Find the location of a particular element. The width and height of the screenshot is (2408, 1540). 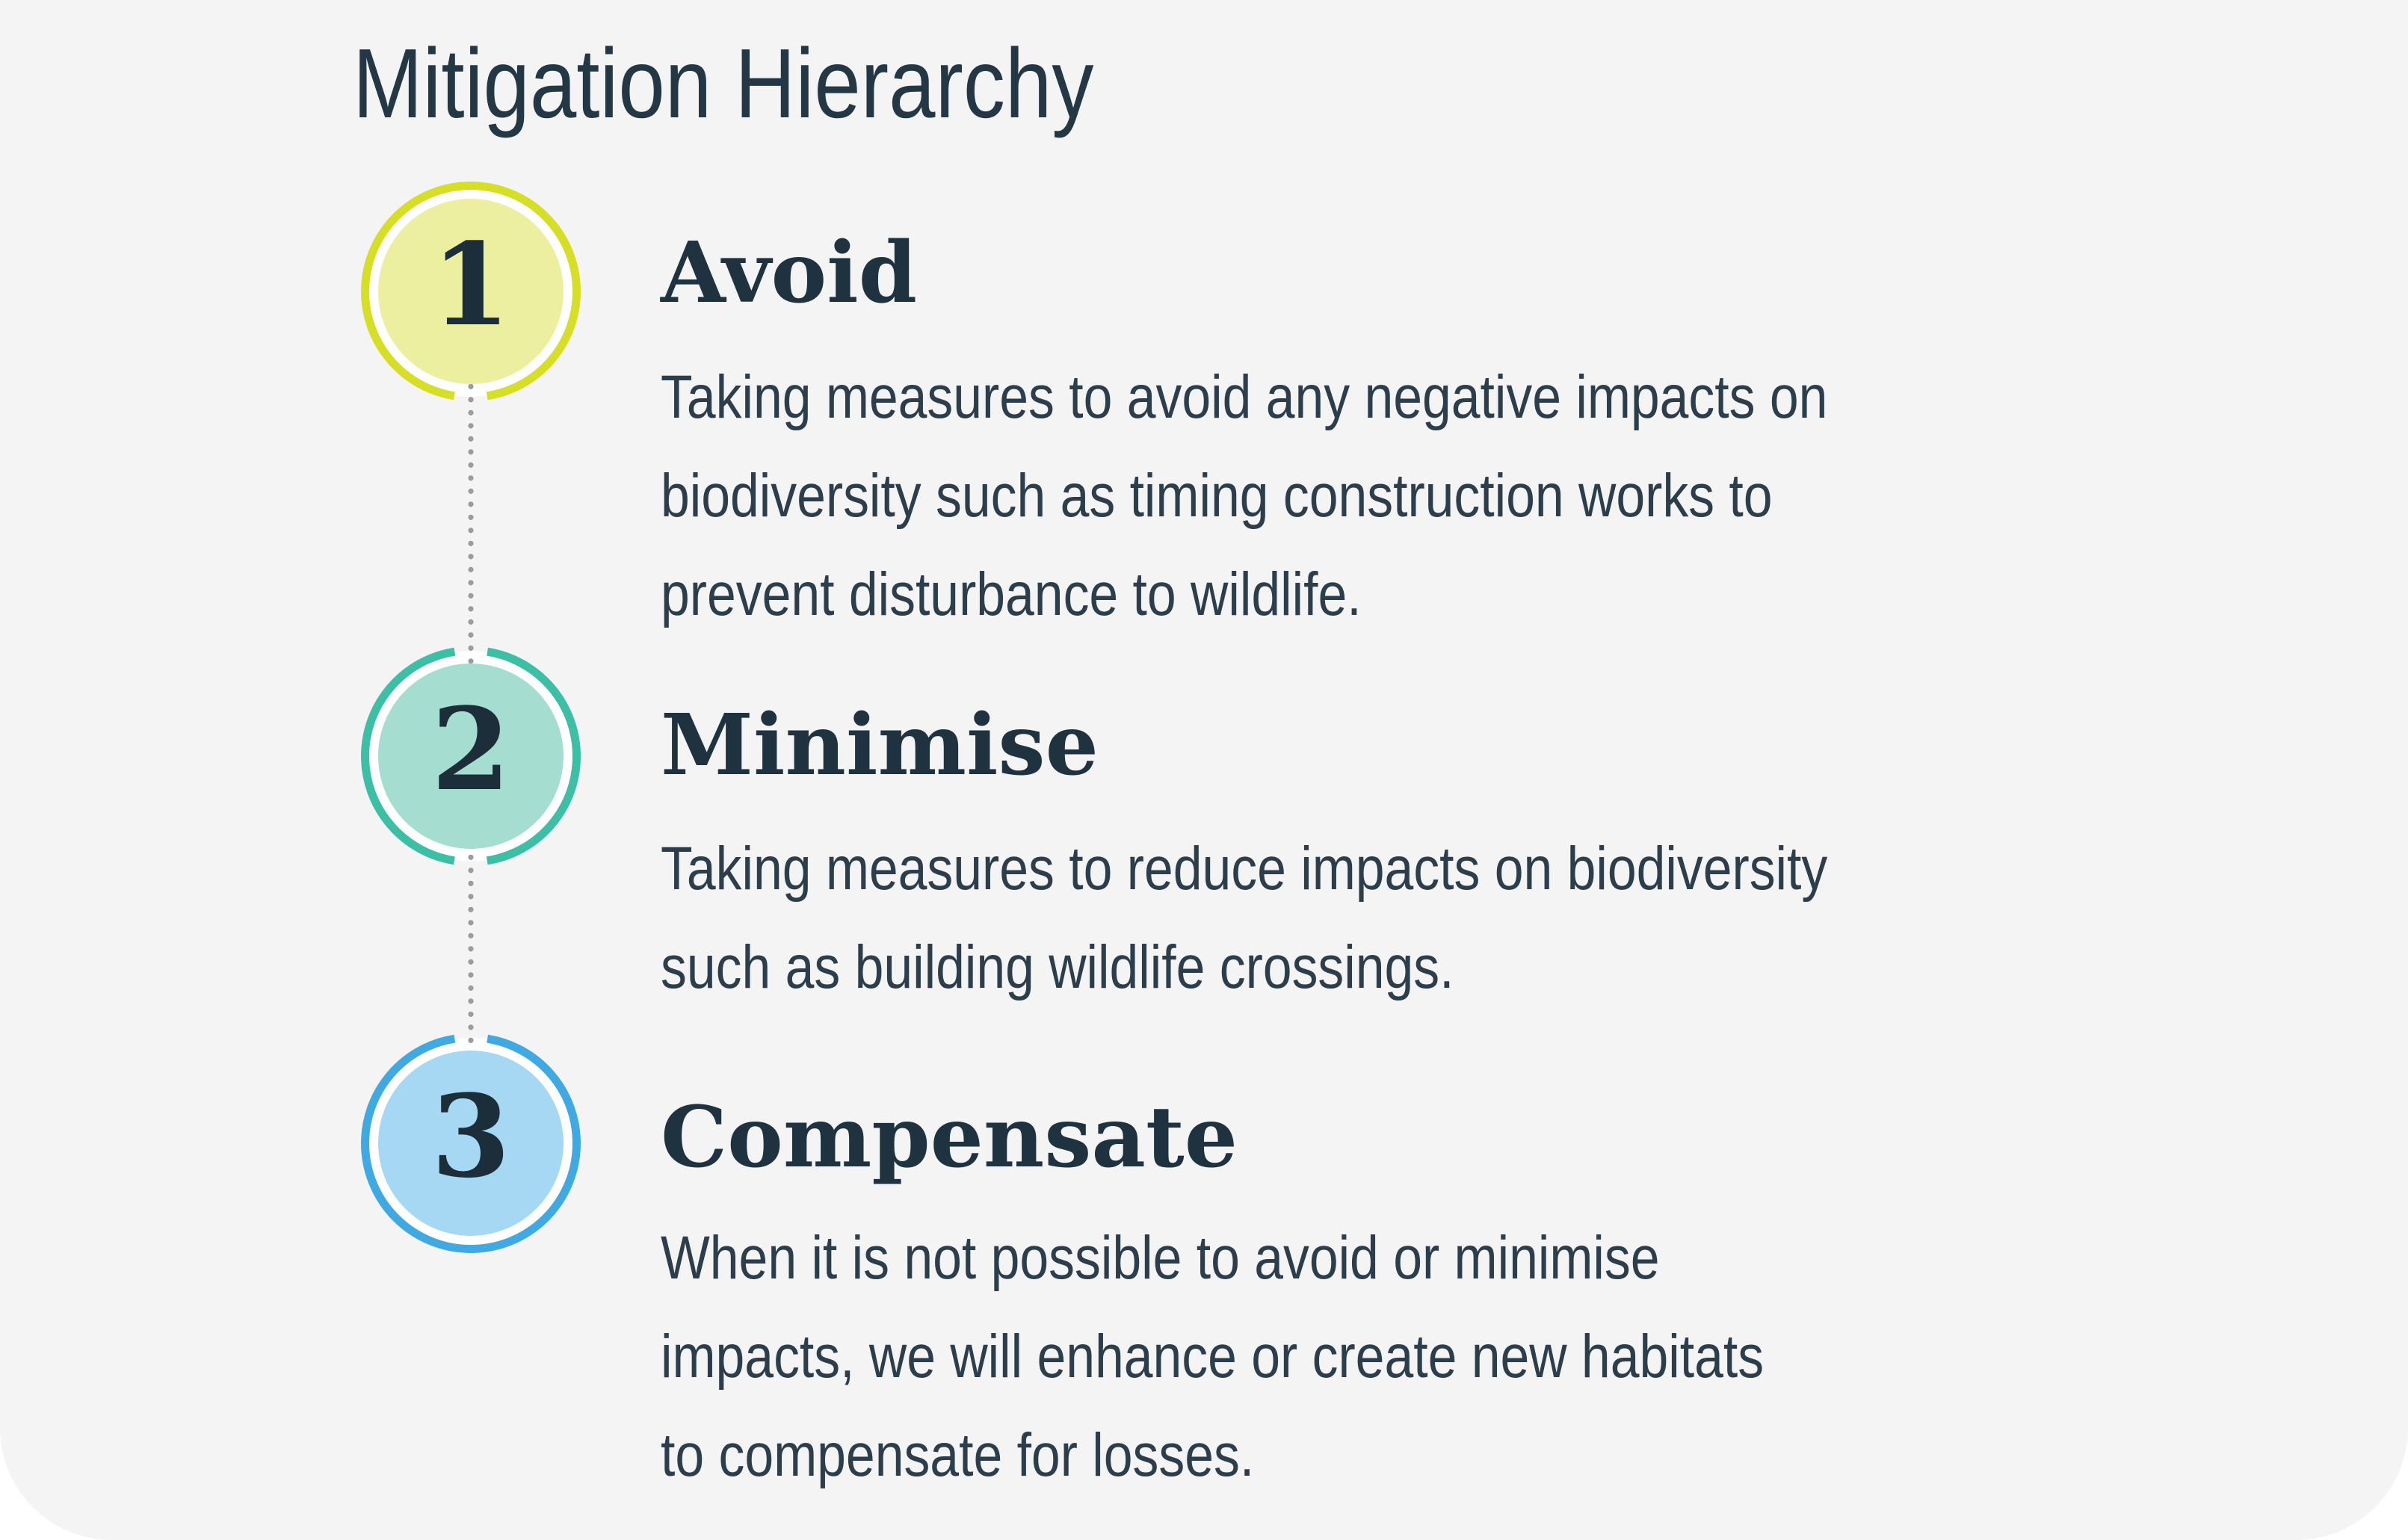

step-1-number: 1 is located at coordinates (470, 284).